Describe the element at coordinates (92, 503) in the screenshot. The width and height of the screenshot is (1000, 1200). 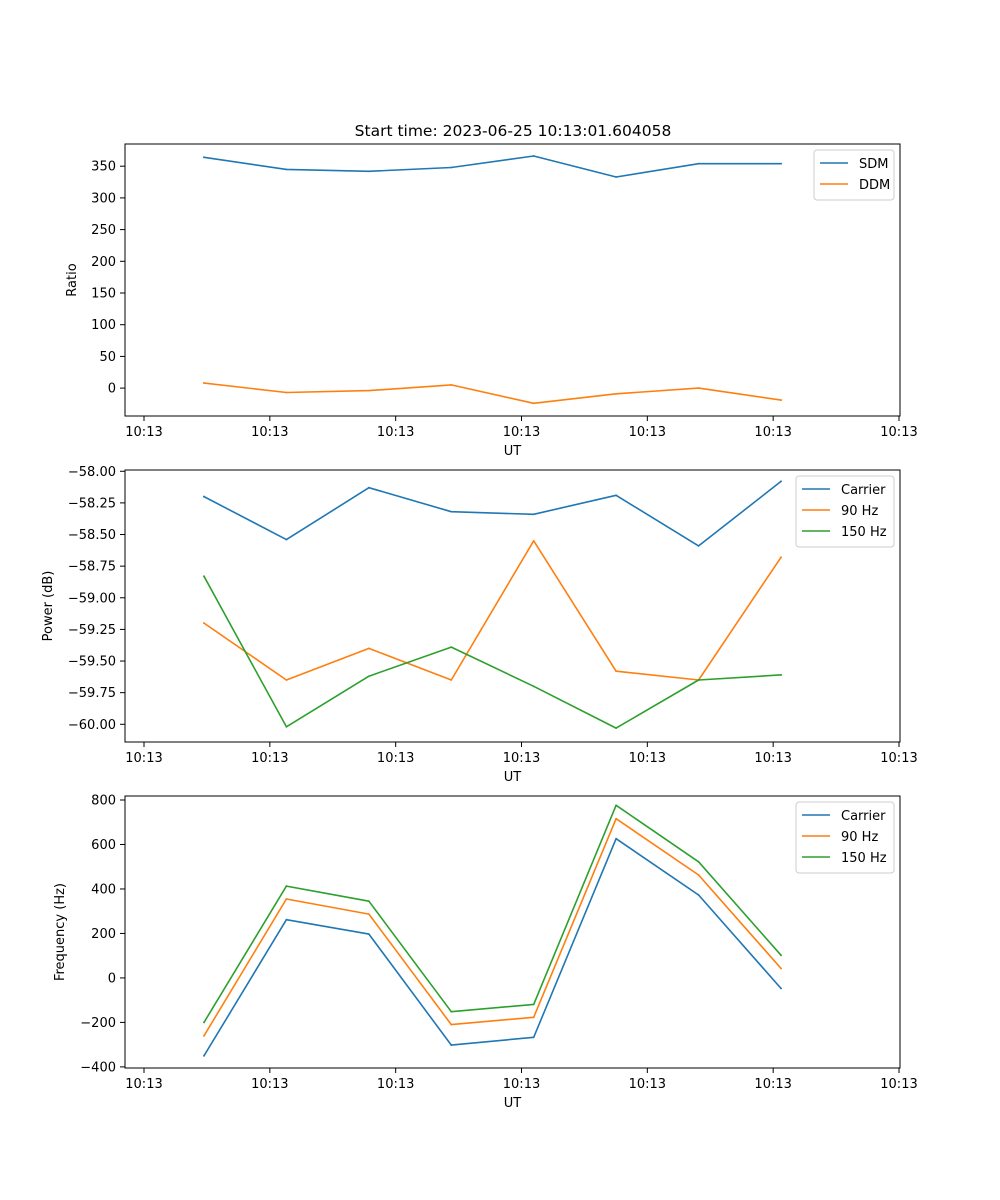
I see `y-tick-label: −58.25` at that location.